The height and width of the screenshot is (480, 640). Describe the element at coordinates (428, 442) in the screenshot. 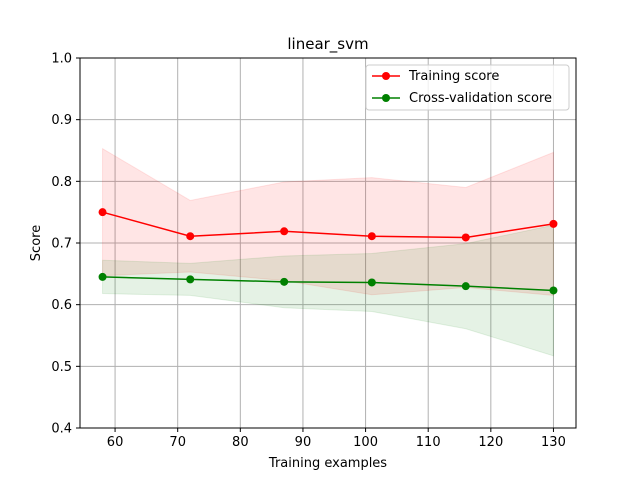

I see `x-tick-label: 110` at that location.